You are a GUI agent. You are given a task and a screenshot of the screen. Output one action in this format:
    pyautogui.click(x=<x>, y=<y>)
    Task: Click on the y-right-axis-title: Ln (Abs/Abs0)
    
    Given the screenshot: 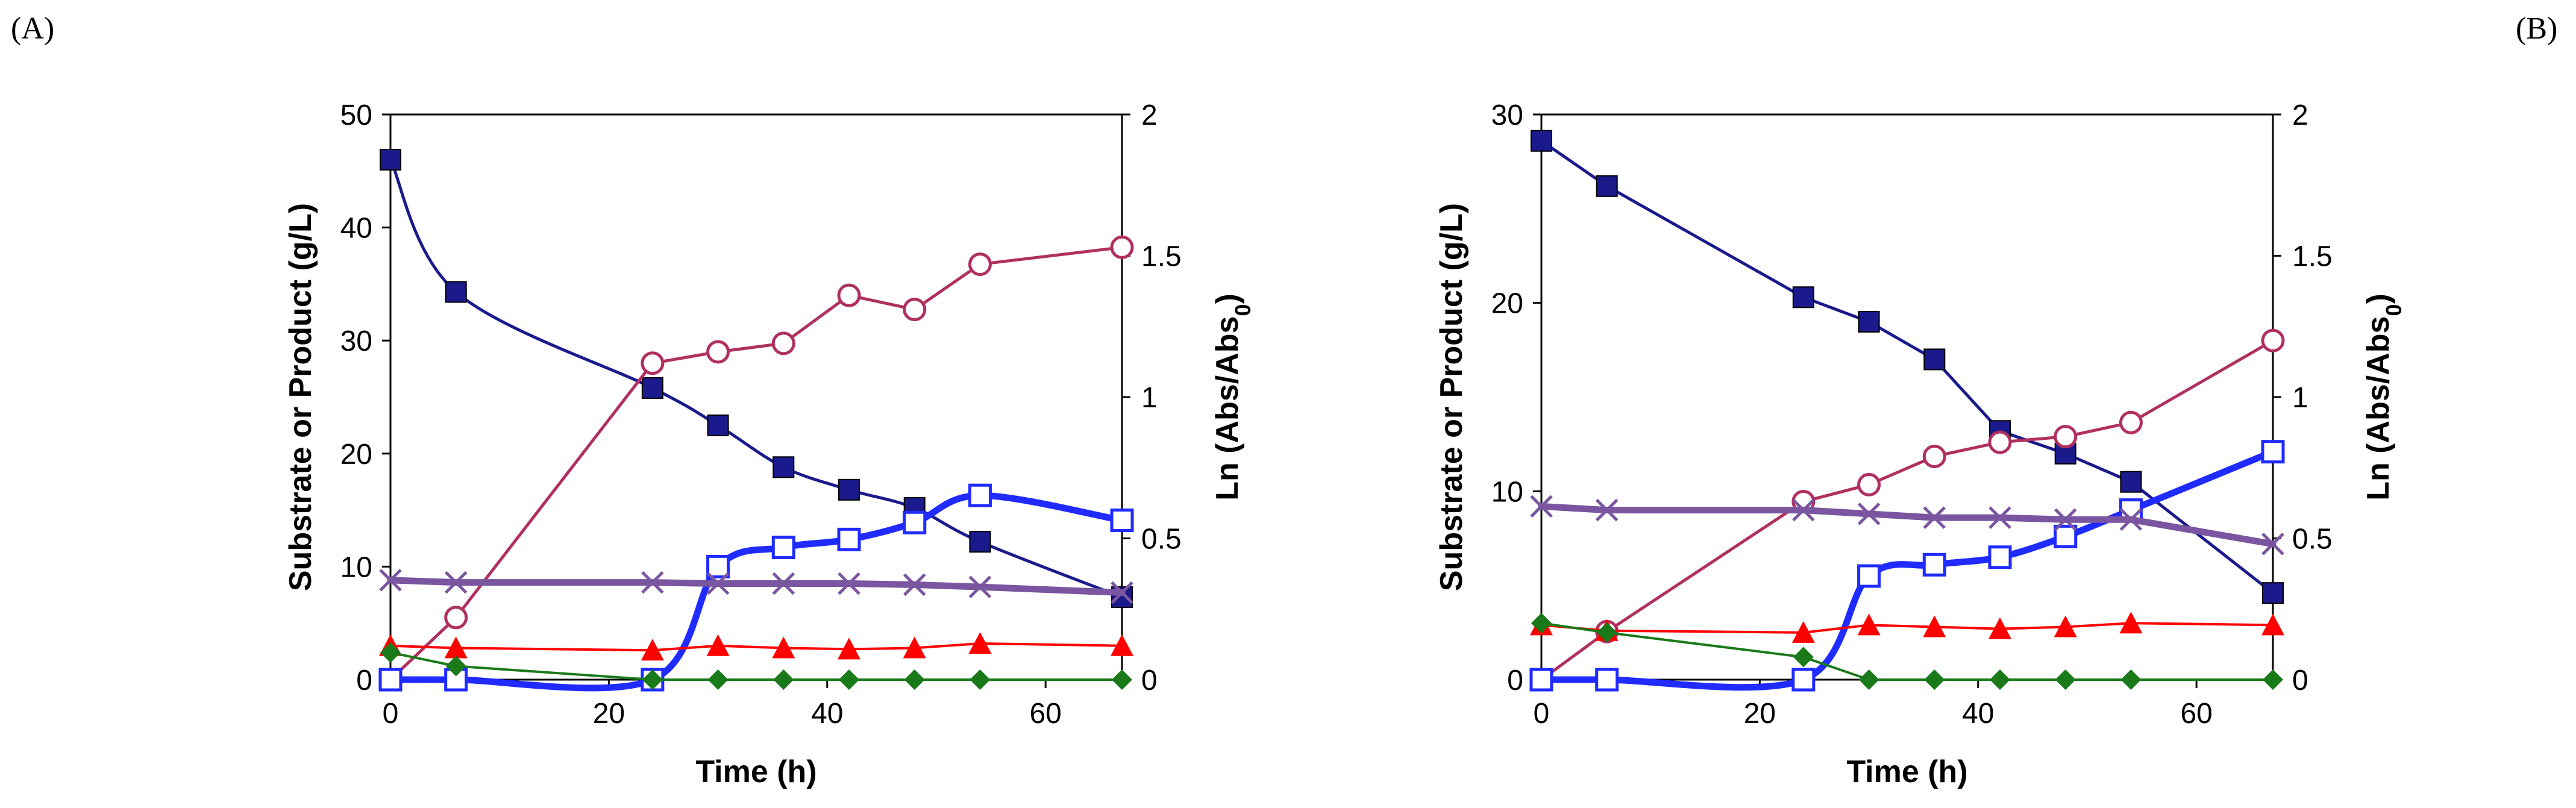 What is the action you would take?
    pyautogui.click(x=1232, y=397)
    